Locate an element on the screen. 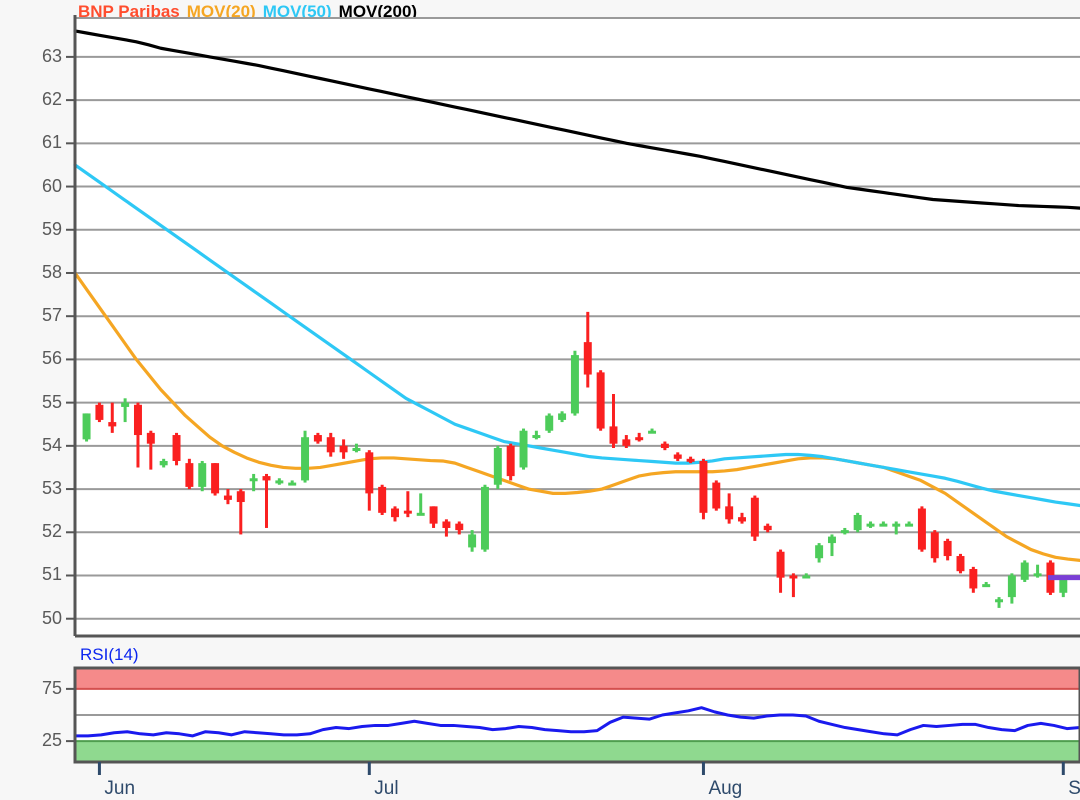 Image resolution: width=1080 pixels, height=800 pixels. rsi-overbought-zone is located at coordinates (577, 678).